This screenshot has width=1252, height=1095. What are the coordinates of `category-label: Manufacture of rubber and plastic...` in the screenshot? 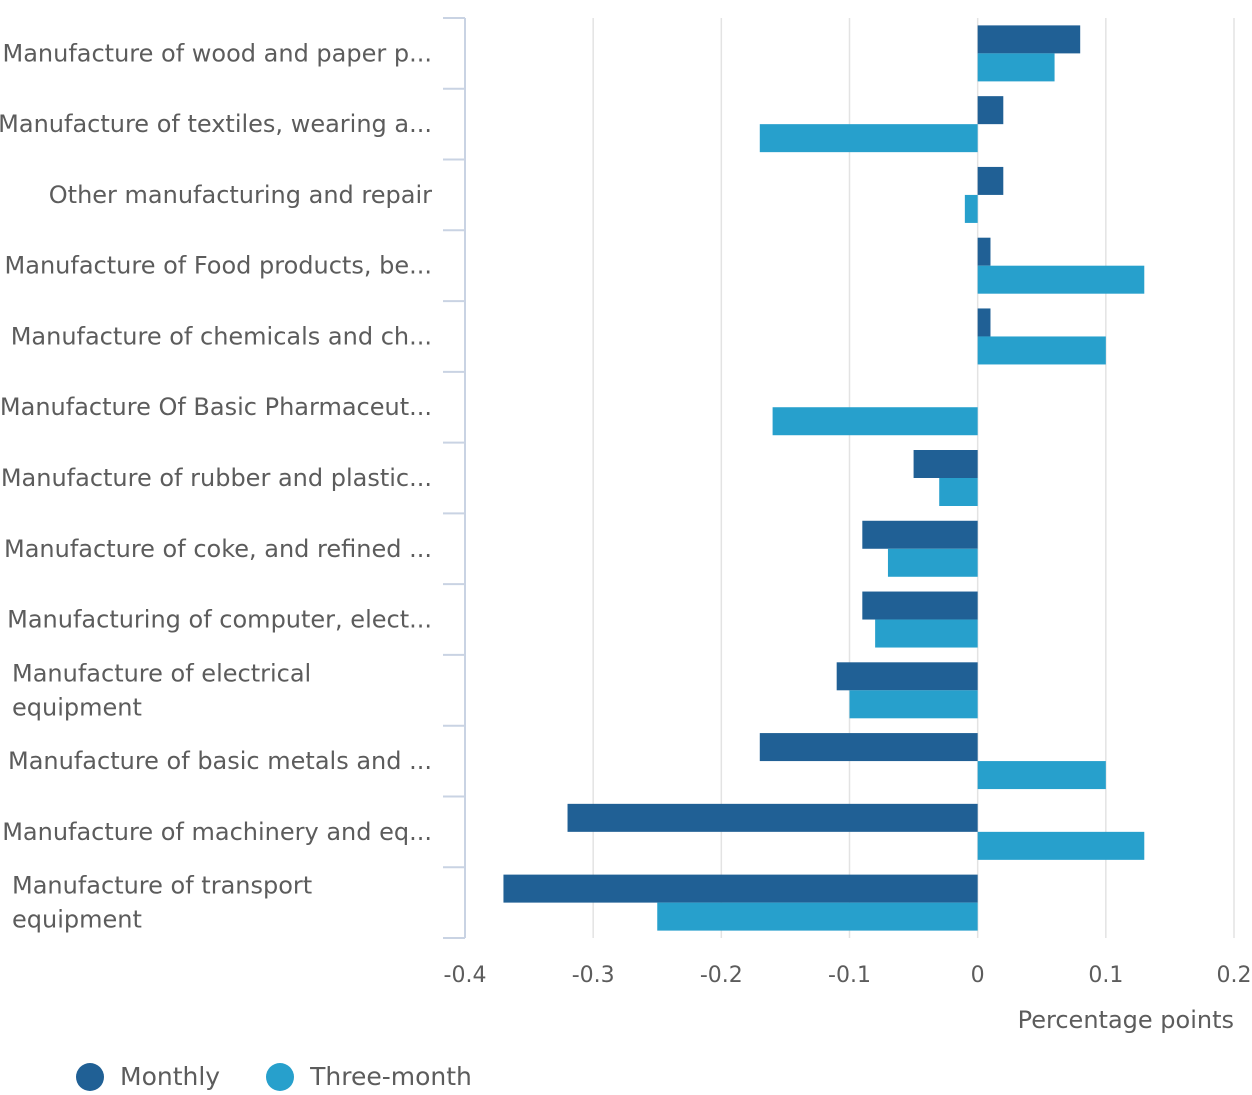 It's located at (216, 478).